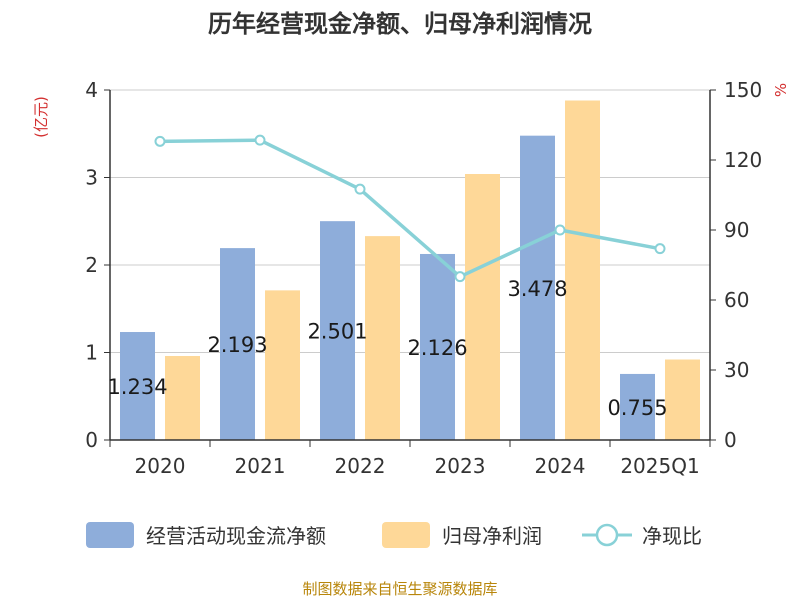  I want to click on ratio-line, so click(410, 208).